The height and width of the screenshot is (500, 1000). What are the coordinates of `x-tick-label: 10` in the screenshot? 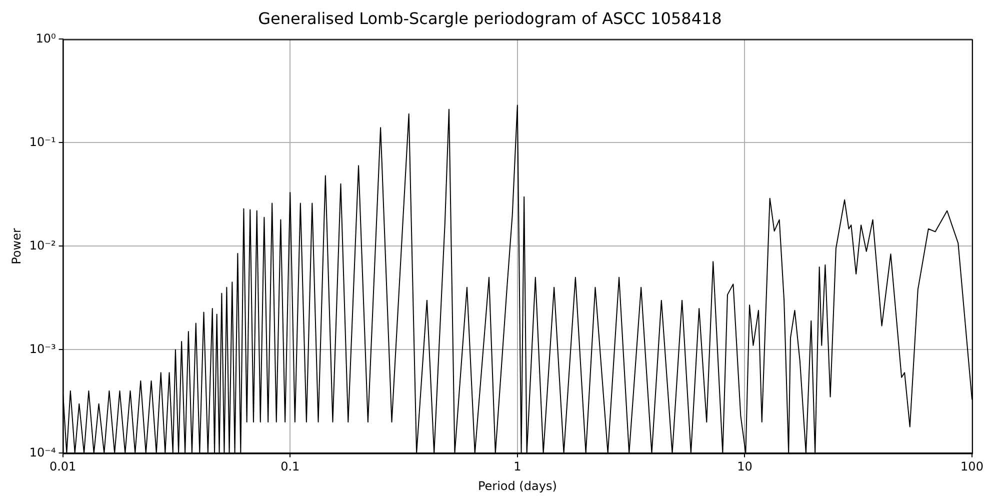 It's located at (744, 467).